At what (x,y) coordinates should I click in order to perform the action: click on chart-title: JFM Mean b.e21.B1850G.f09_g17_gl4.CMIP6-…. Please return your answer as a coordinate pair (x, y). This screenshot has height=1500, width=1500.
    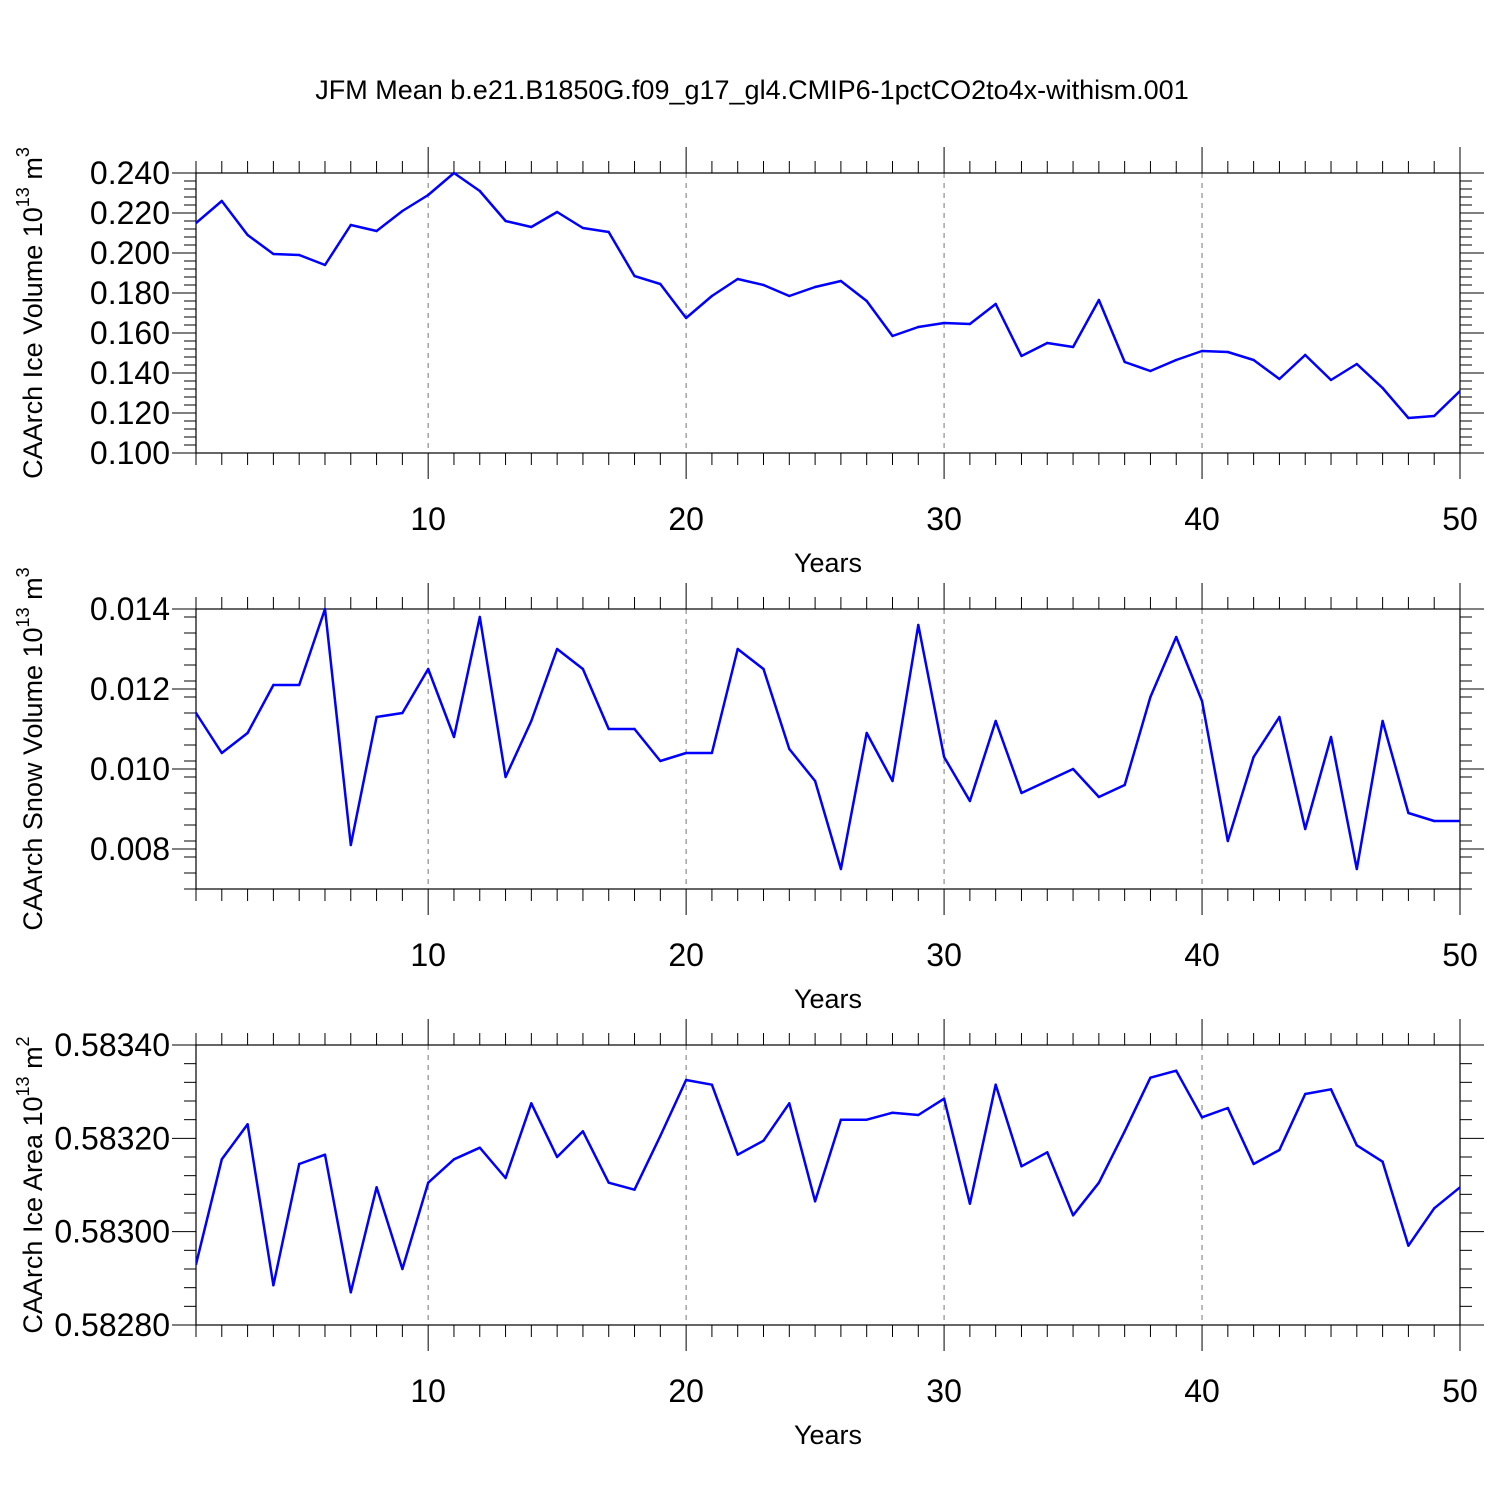
    Looking at the image, I should click on (751, 90).